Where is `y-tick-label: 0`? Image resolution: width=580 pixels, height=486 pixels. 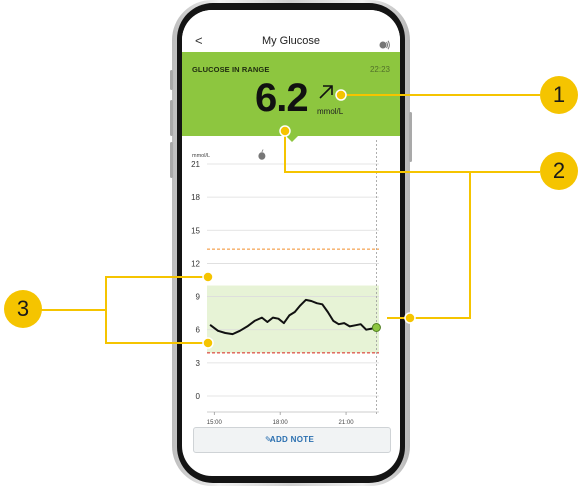 y-tick-label: 0 is located at coordinates (198, 396).